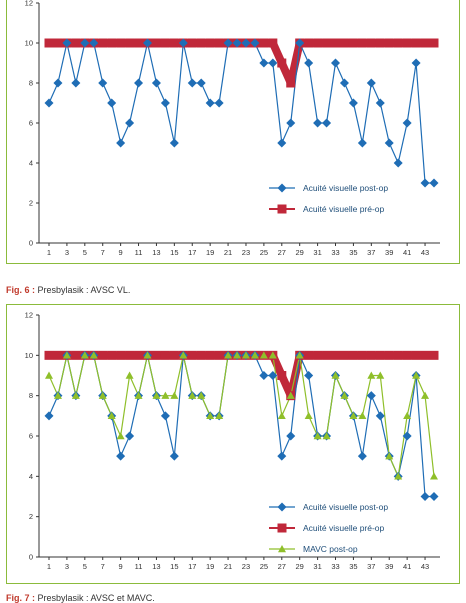  What do you see at coordinates (20, 290) in the screenshot?
I see `figure-number-1: Fig. 6 :` at bounding box center [20, 290].